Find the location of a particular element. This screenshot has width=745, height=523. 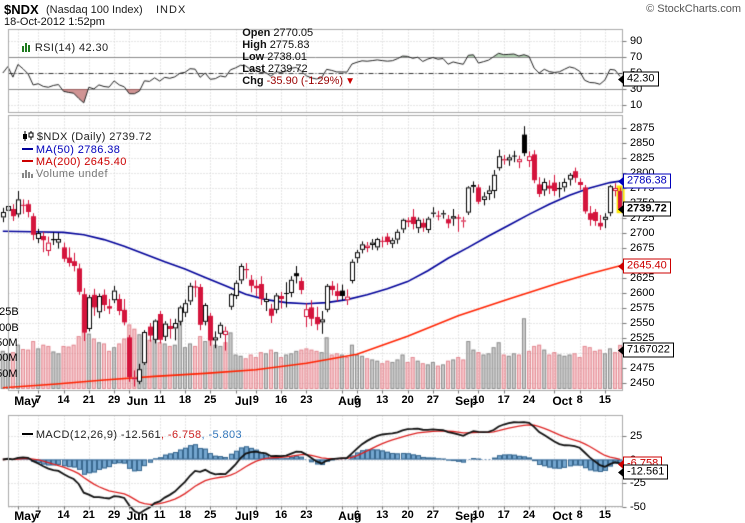

ma50-legend-label: MA(50) 2786.38 is located at coordinates (78, 150).